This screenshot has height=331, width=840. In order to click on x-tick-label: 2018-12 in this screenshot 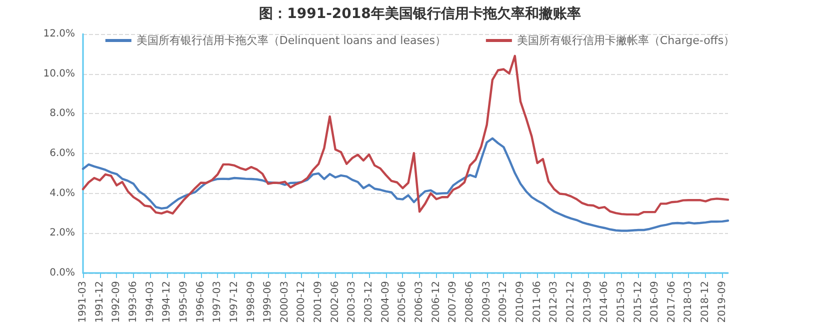, I will do `click(706, 302)`.